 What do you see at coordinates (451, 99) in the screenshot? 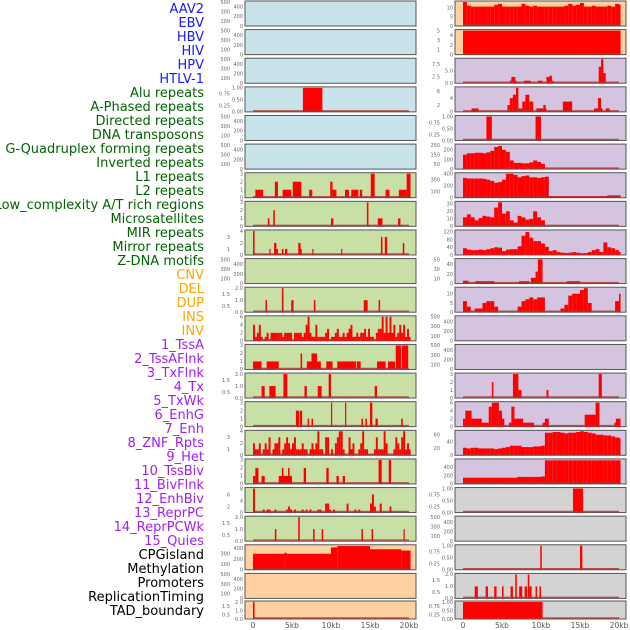
I see `y-tick-label: 4` at bounding box center [451, 99].